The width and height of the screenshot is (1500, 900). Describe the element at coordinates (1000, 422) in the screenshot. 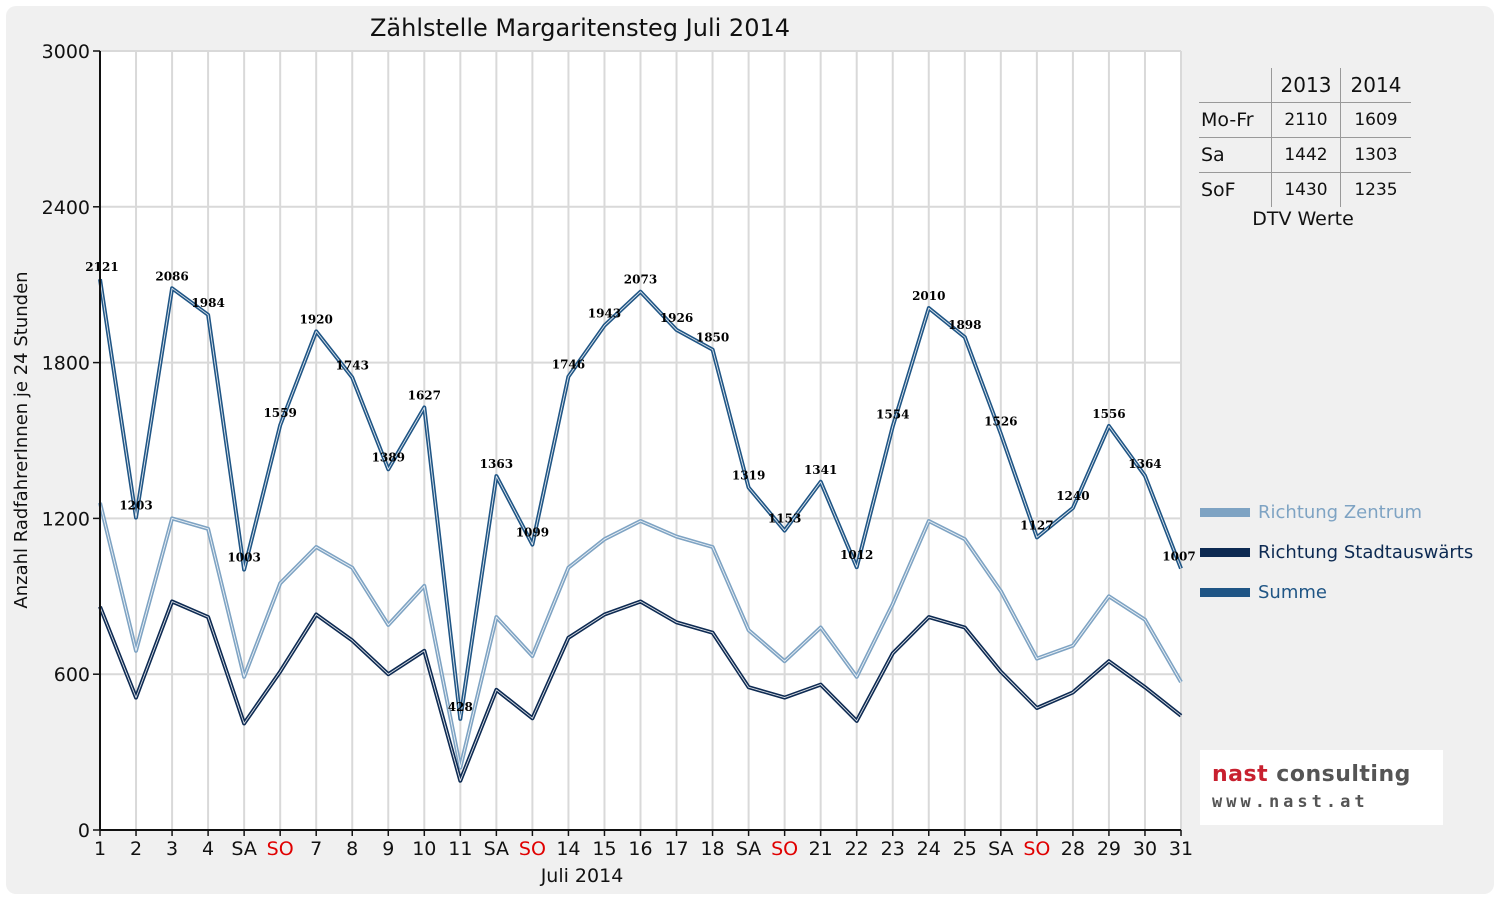

I see `data-label: 1526` at that location.